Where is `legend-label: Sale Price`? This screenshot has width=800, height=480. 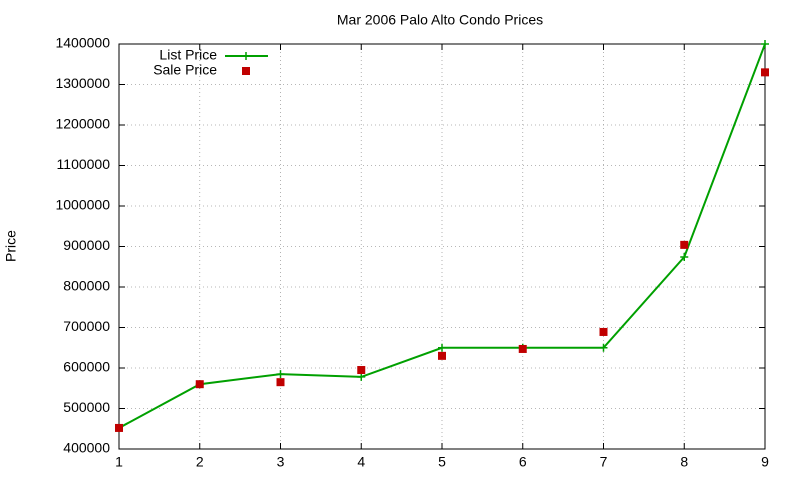 legend-label: Sale Price is located at coordinates (185, 70).